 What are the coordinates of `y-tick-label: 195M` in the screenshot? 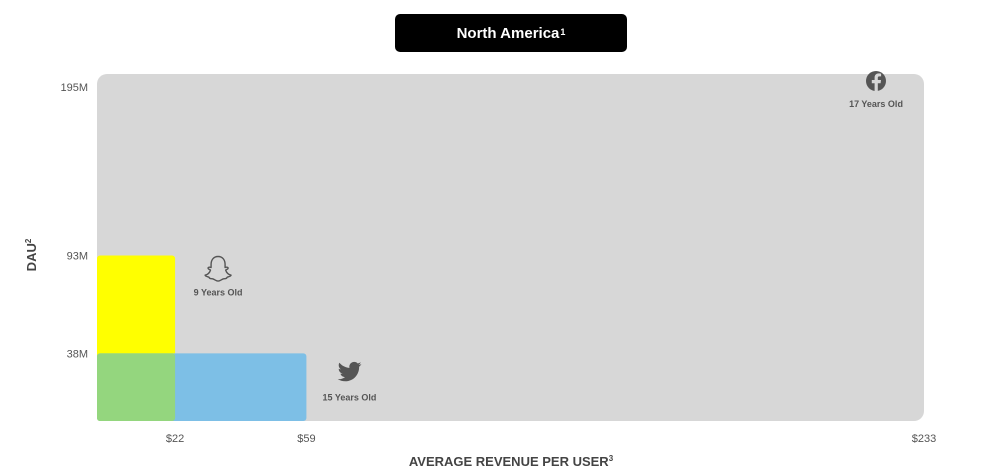 It's located at (74, 88).